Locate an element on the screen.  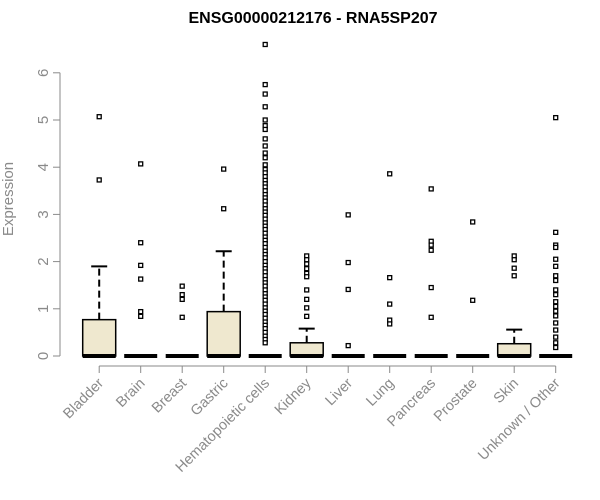
x-tick-label: Liver is located at coordinates (339, 392).